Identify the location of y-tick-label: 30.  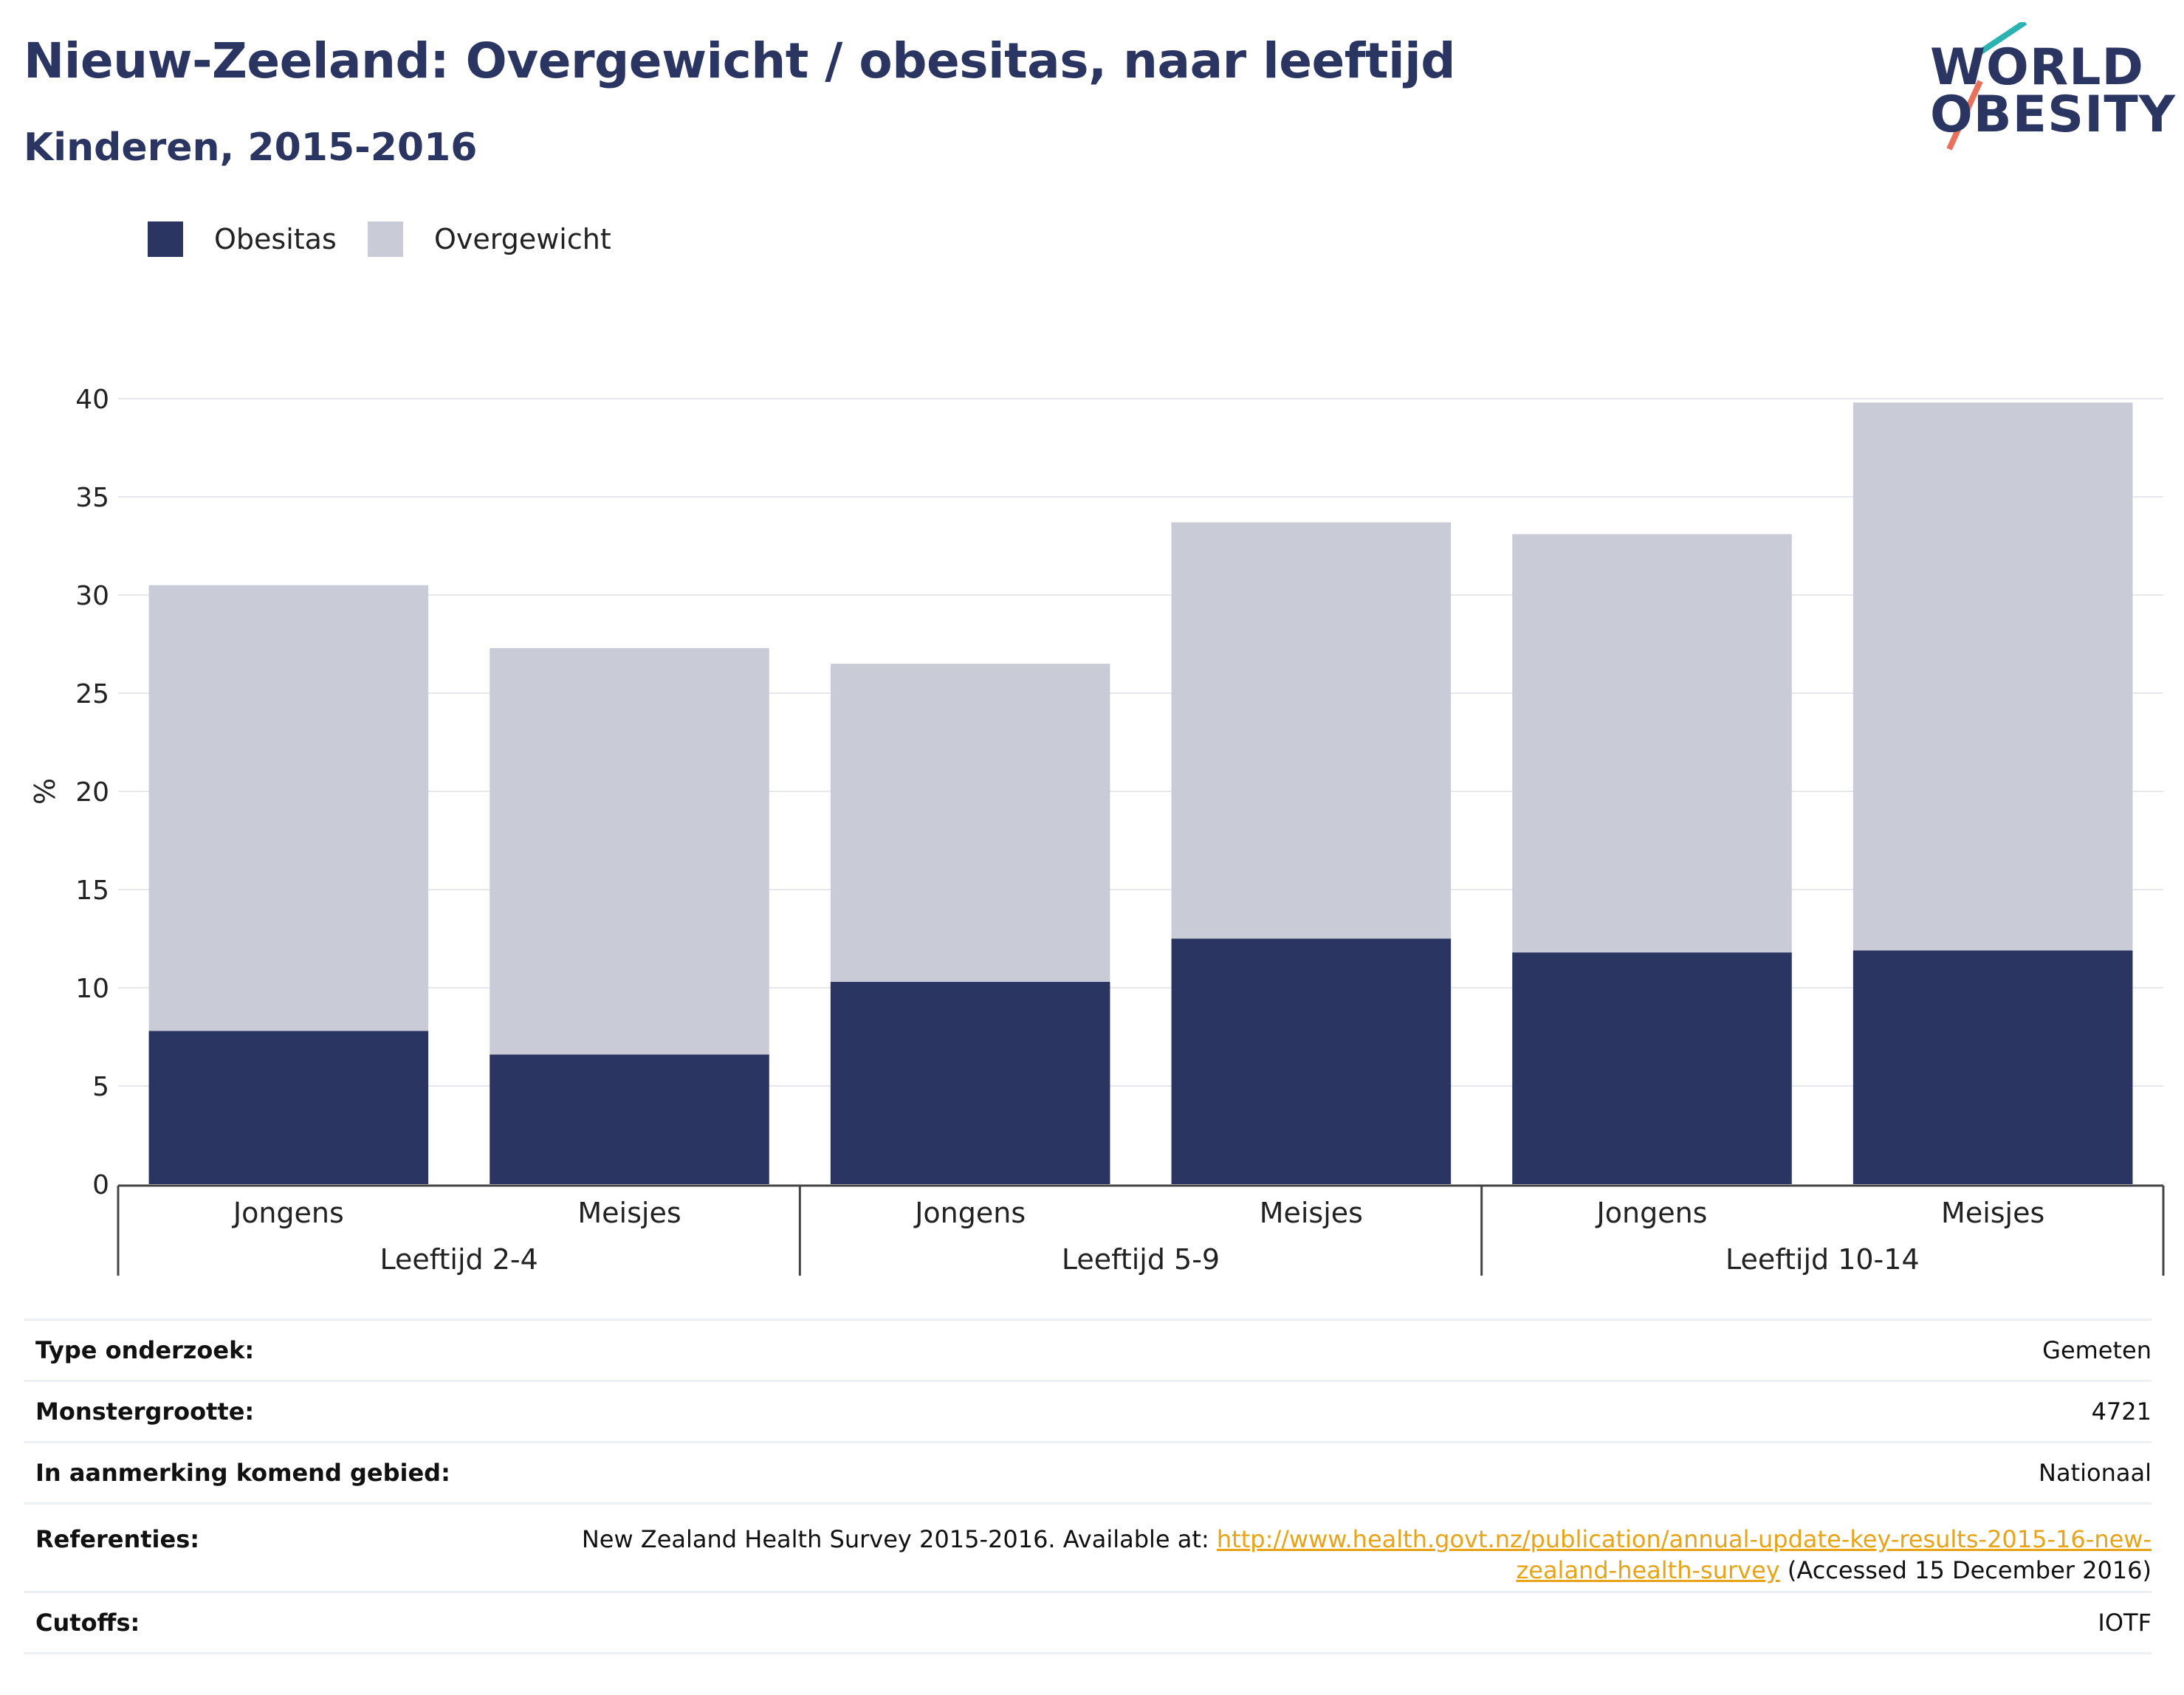
(92, 596).